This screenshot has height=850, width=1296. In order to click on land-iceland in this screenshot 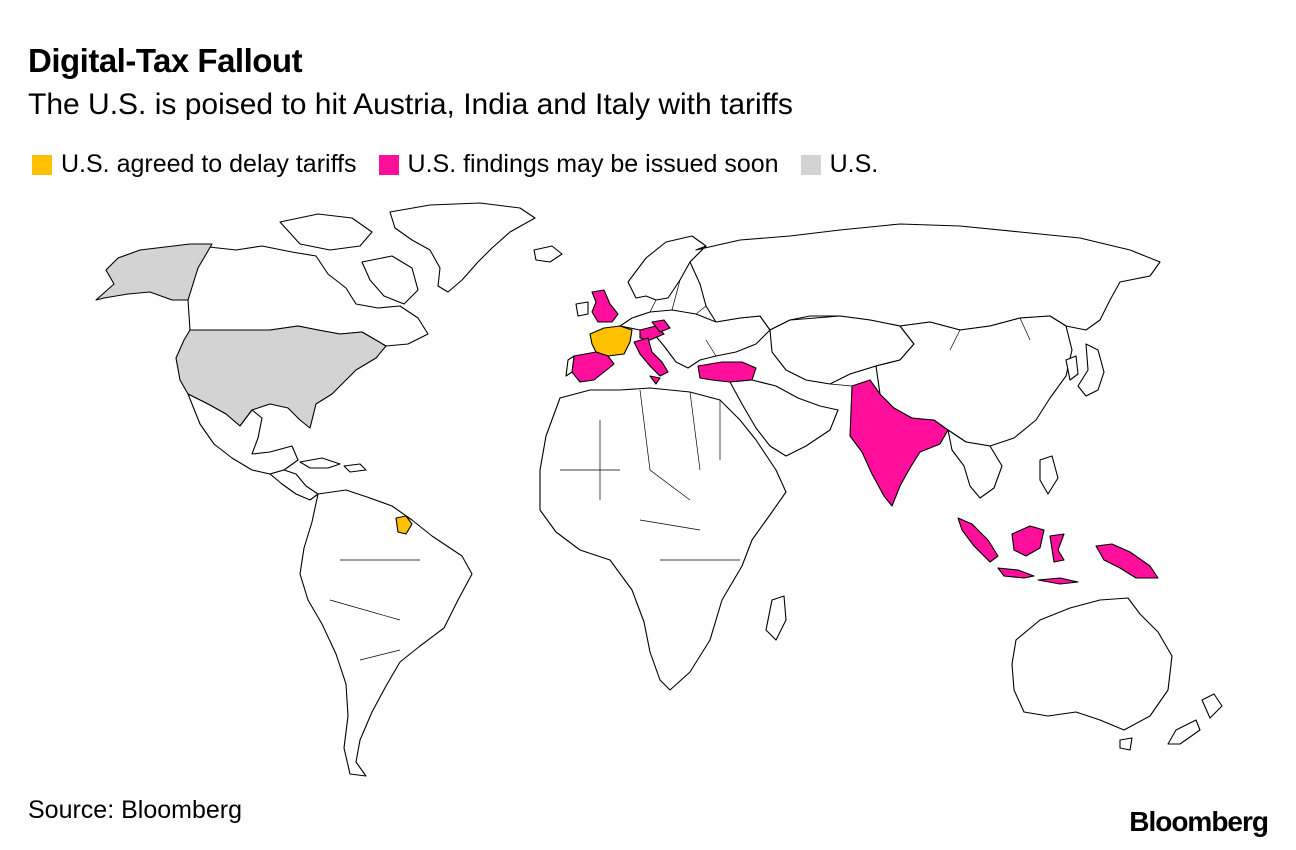, I will do `click(548, 254)`.